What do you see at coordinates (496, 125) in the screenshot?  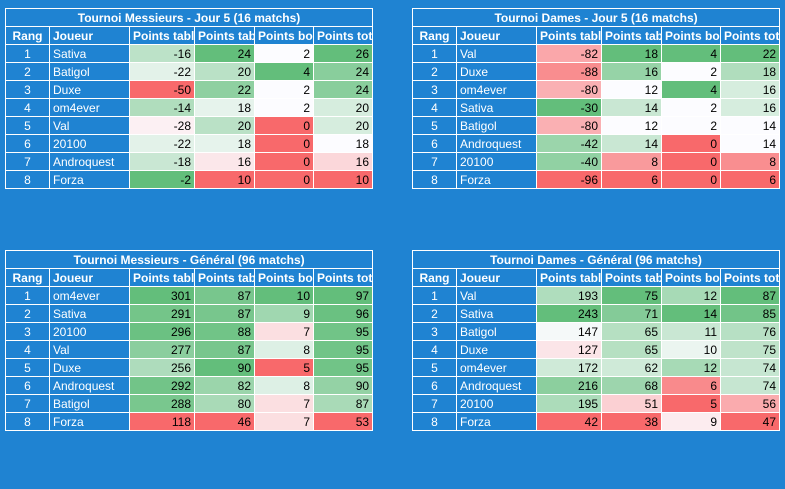 I see `player-cell: Batigol` at bounding box center [496, 125].